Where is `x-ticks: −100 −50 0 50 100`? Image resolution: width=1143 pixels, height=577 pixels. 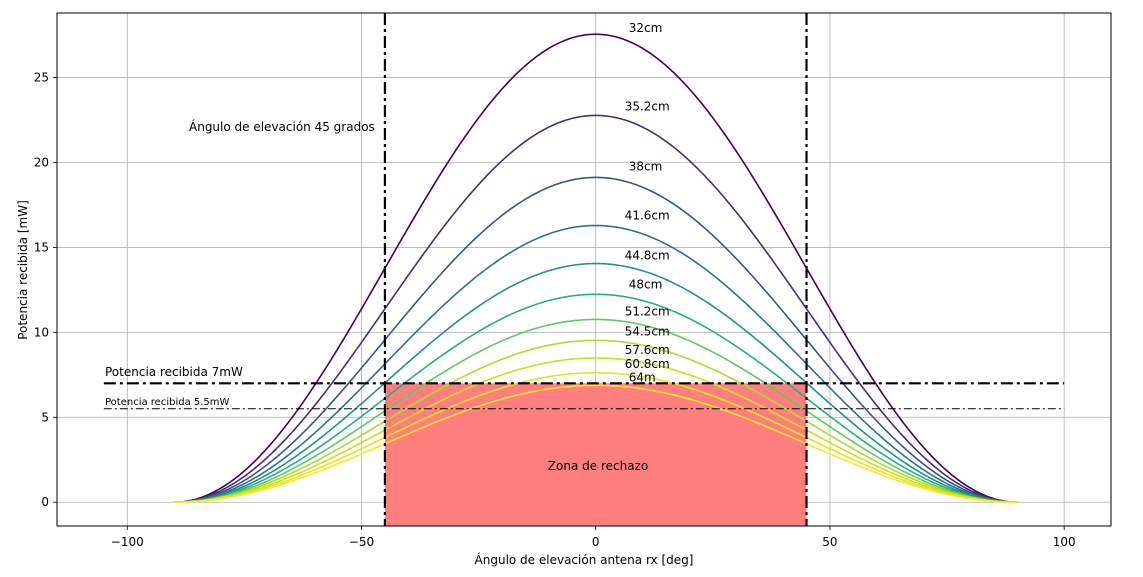
x-ticks: −100 −50 0 50 100 is located at coordinates (593, 537).